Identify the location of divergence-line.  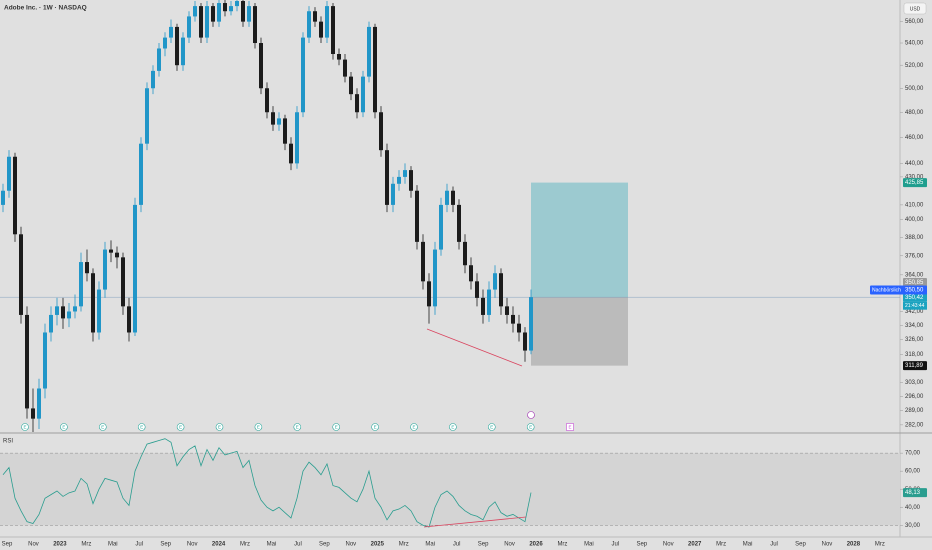
(475, 522).